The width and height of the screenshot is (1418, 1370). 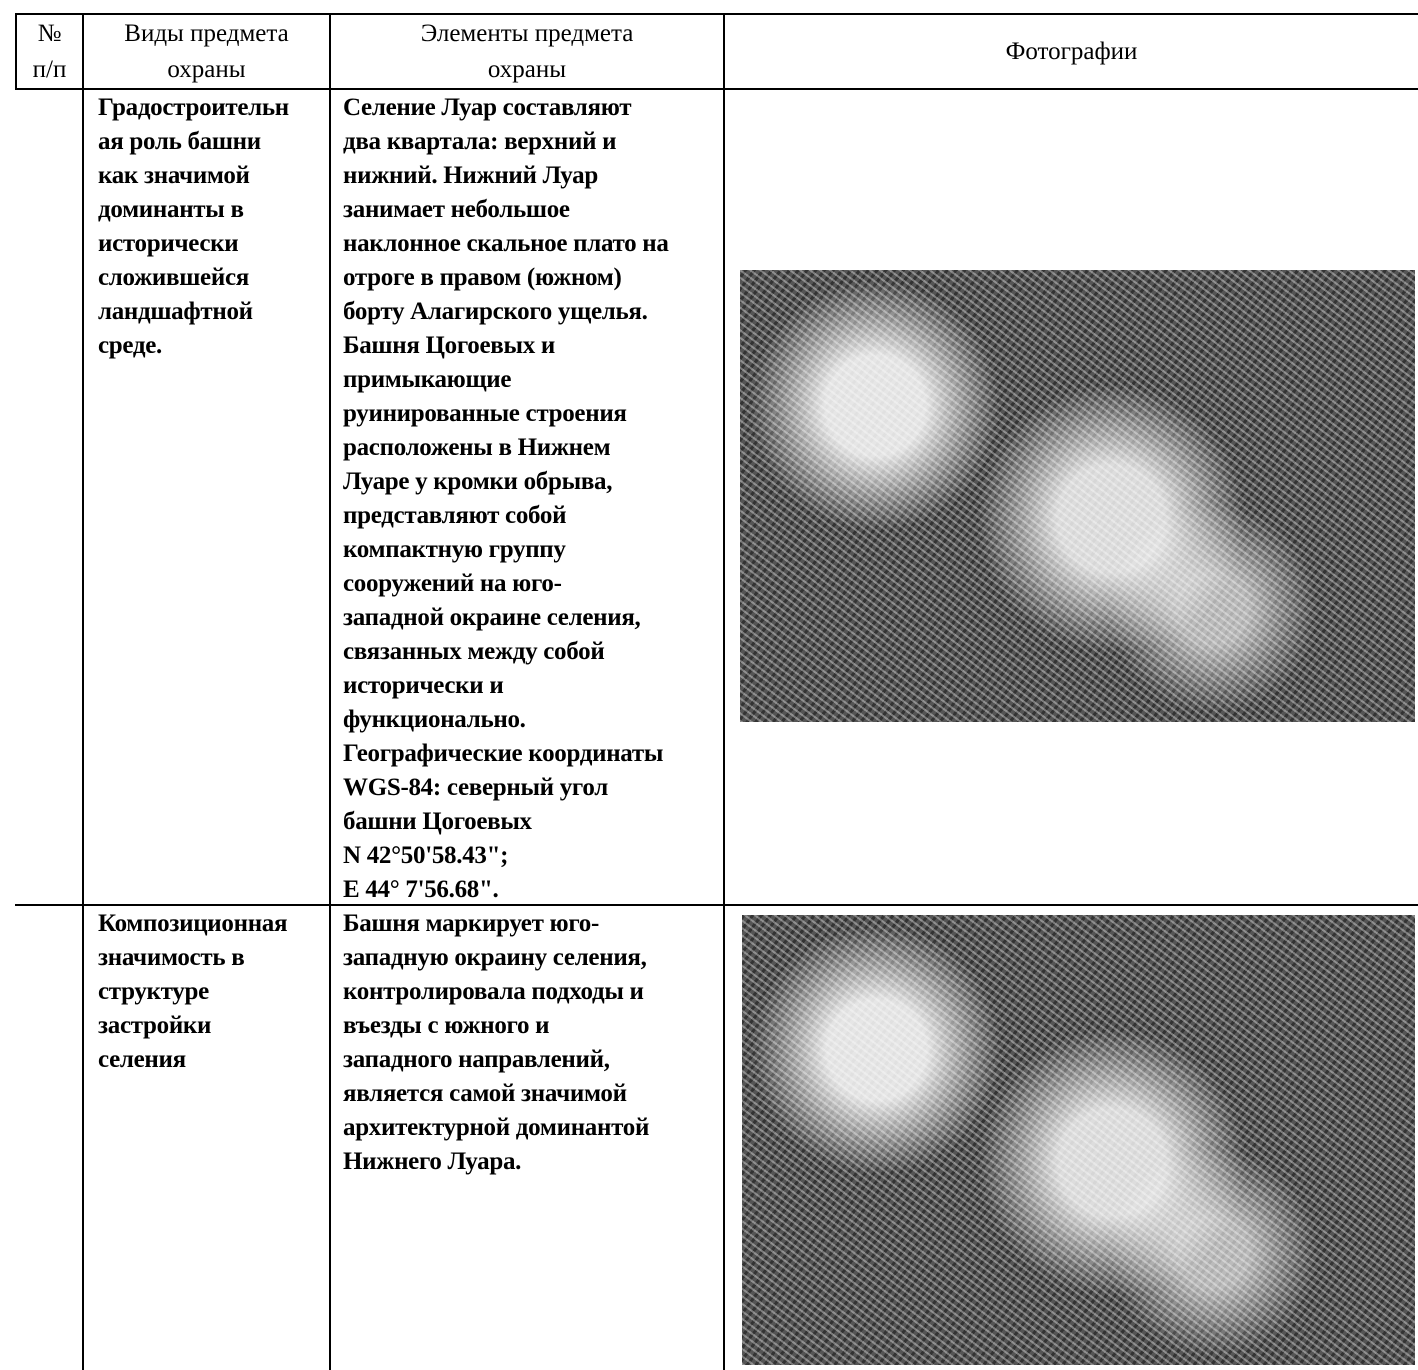 What do you see at coordinates (432, 1161) in the screenshot?
I see `text-line: Нижнего Луара.` at bounding box center [432, 1161].